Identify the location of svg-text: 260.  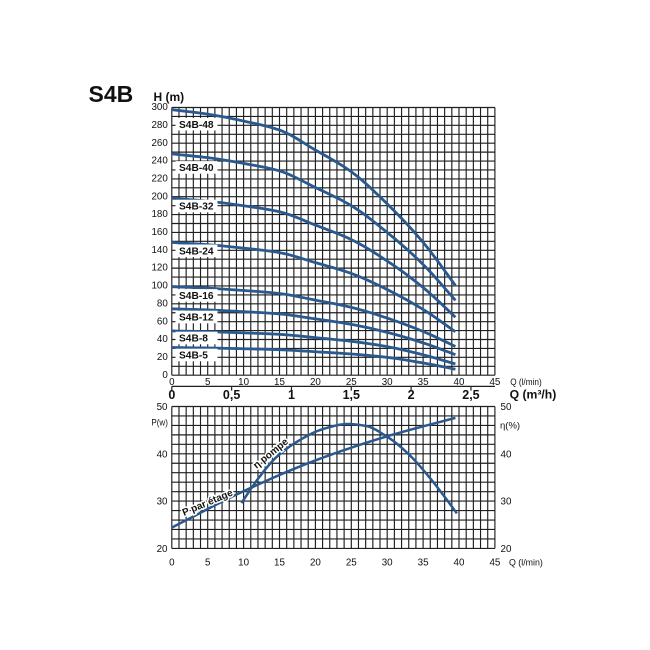
(159, 143).